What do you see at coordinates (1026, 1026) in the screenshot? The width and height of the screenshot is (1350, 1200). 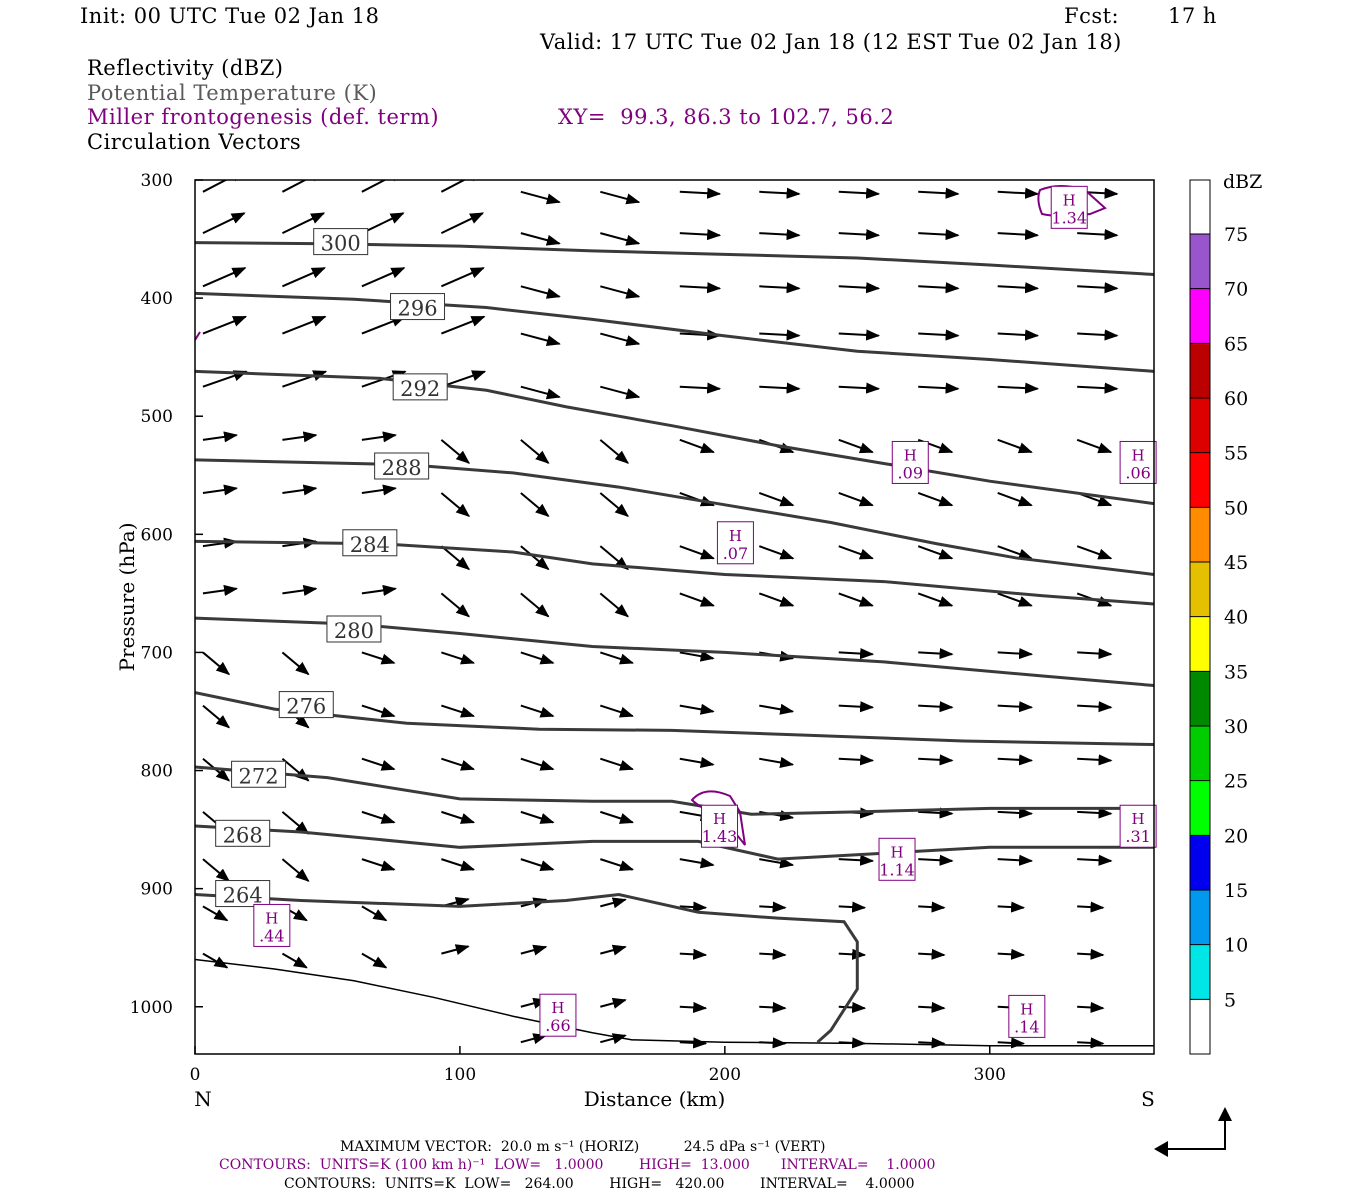 I see `maximum-value: .14` at bounding box center [1026, 1026].